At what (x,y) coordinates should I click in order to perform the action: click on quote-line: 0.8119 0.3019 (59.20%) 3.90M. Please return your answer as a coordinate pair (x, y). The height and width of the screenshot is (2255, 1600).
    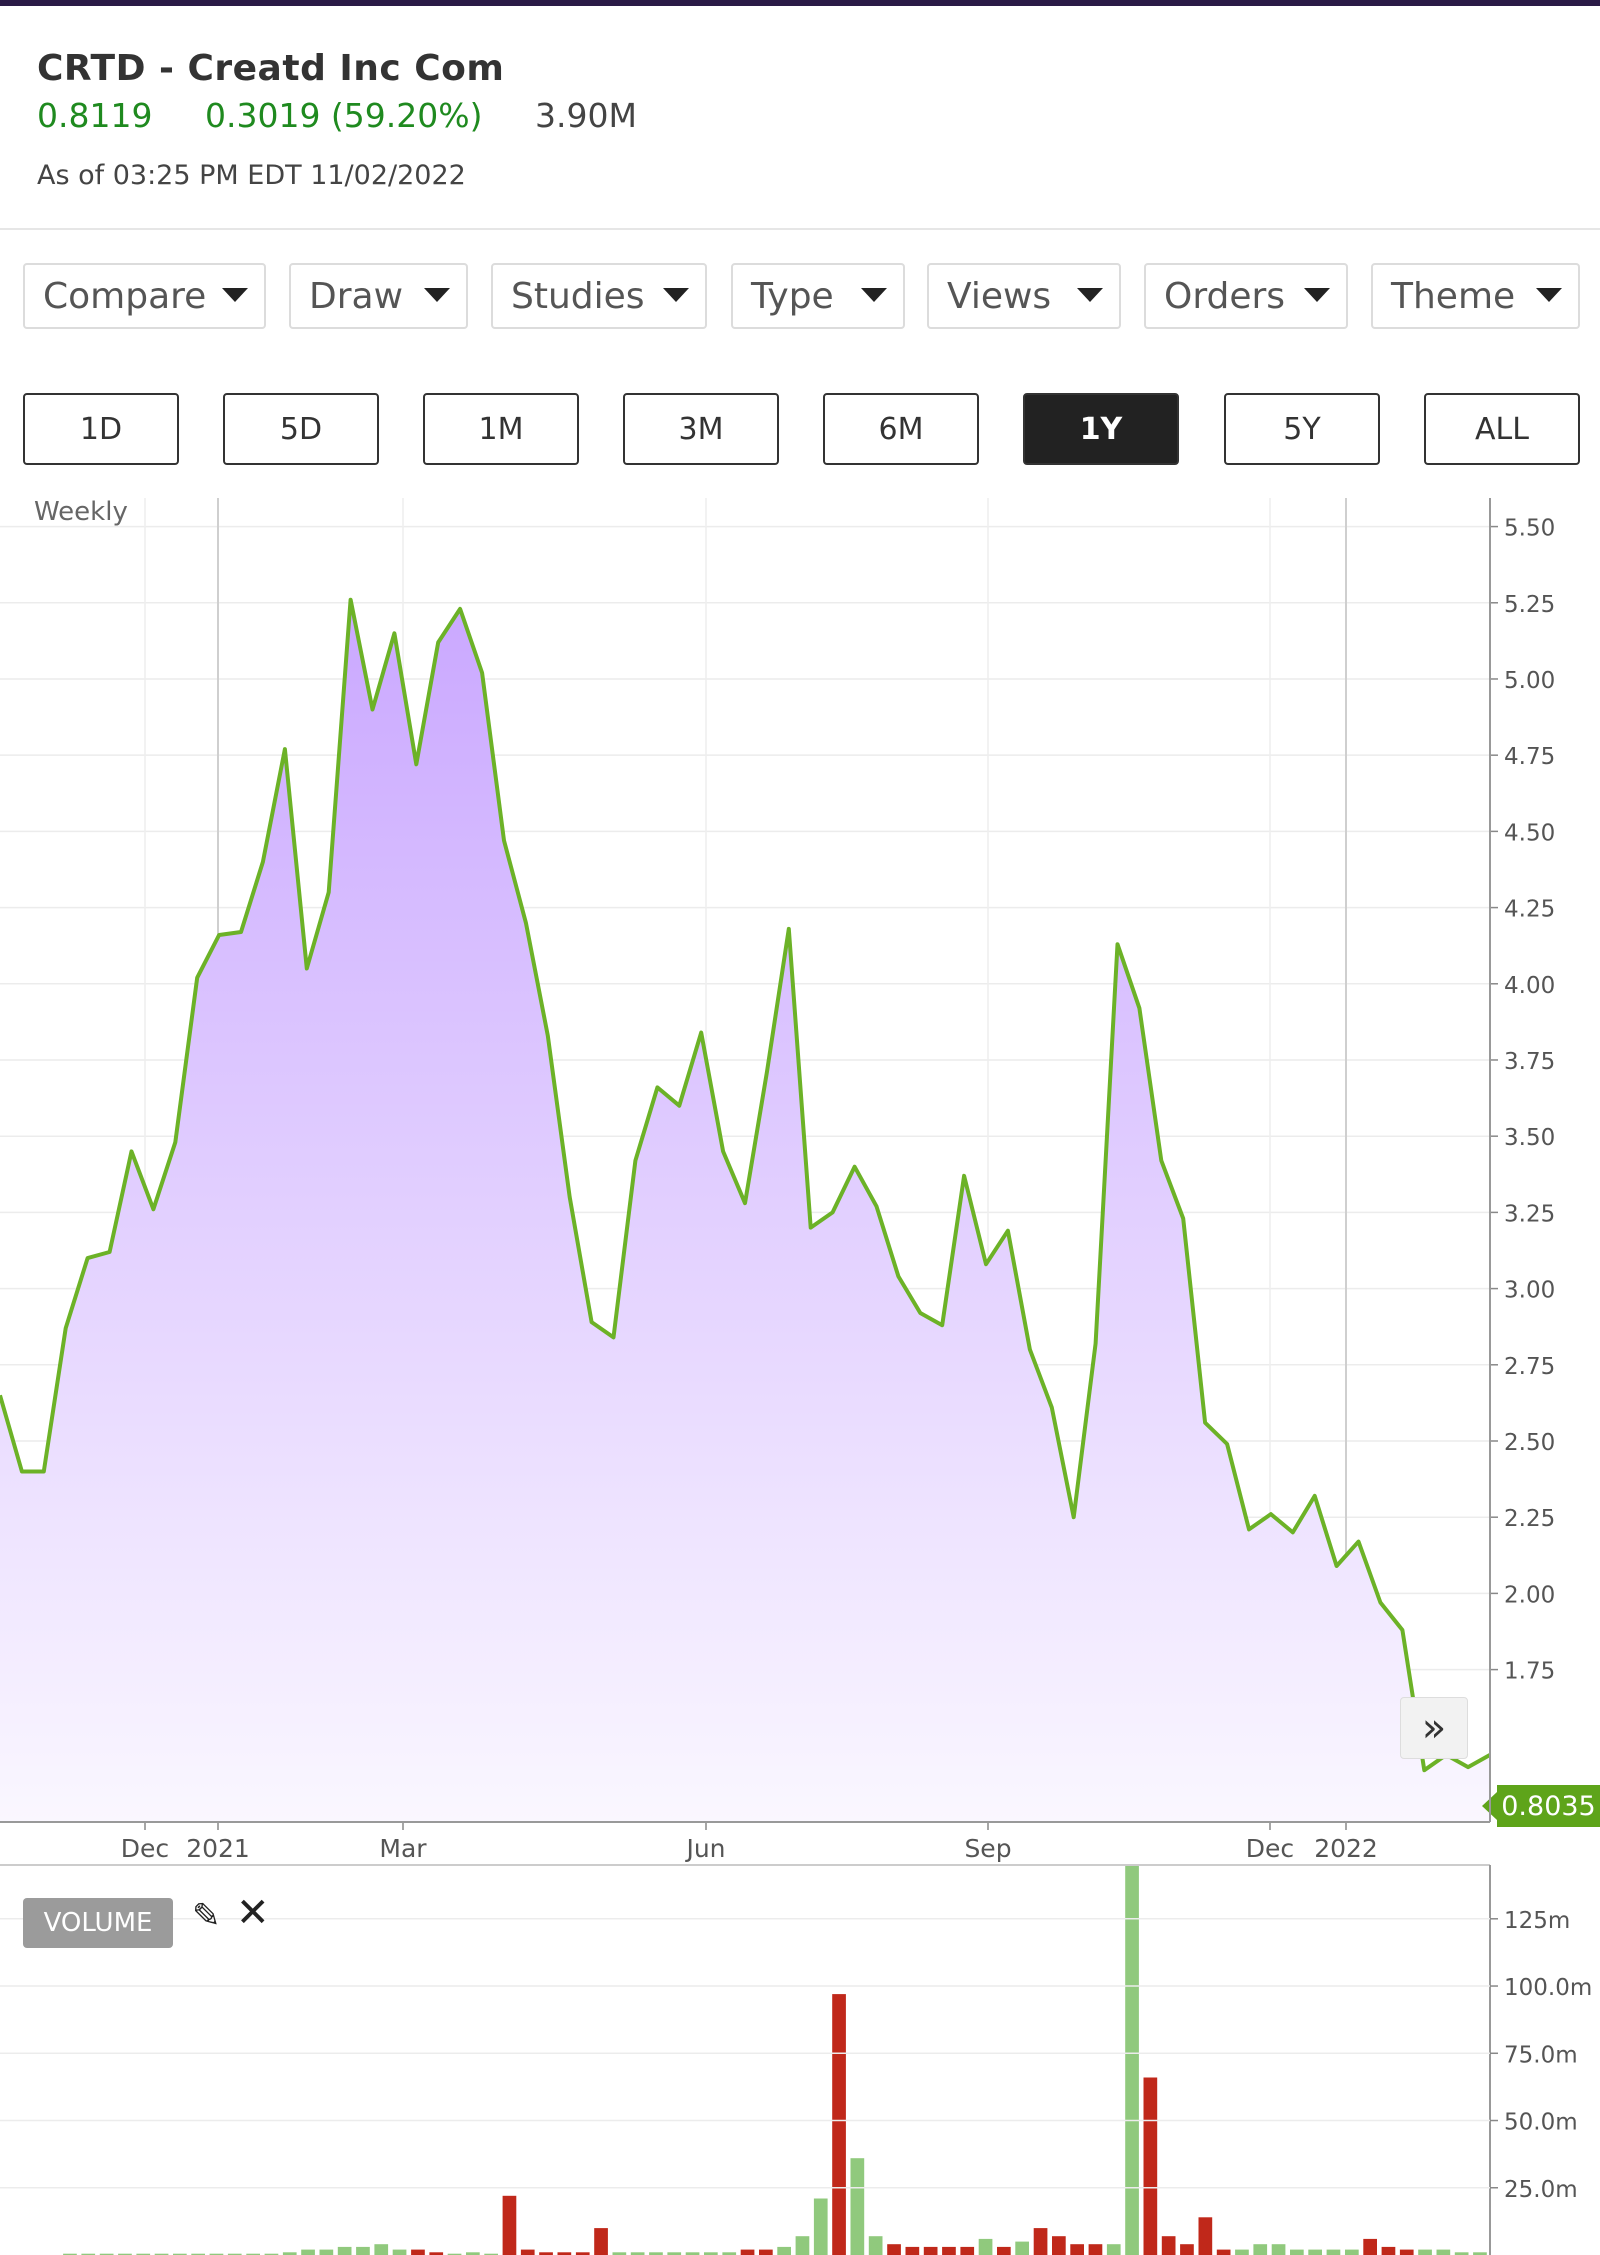
    Looking at the image, I should click on (358, 115).